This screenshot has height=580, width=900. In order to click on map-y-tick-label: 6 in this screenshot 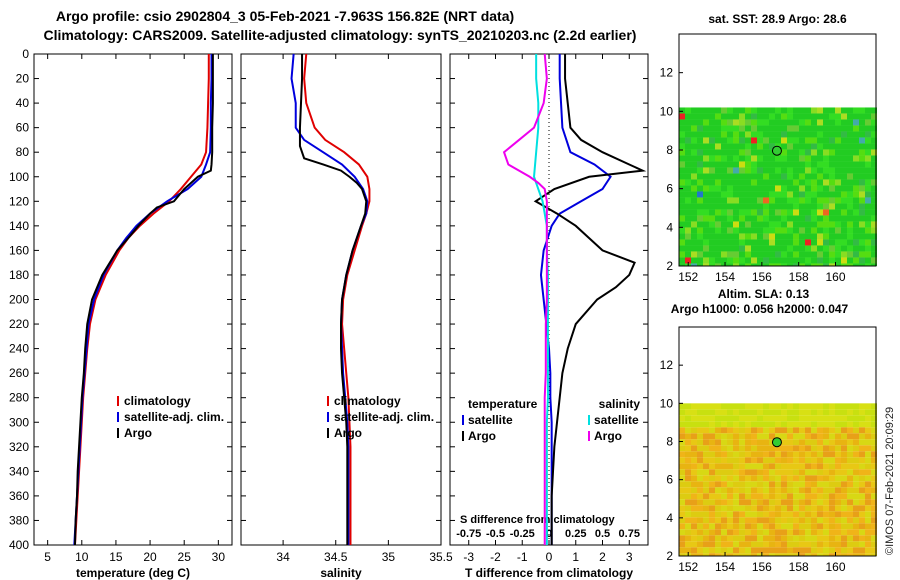, I will do `click(669, 189)`.